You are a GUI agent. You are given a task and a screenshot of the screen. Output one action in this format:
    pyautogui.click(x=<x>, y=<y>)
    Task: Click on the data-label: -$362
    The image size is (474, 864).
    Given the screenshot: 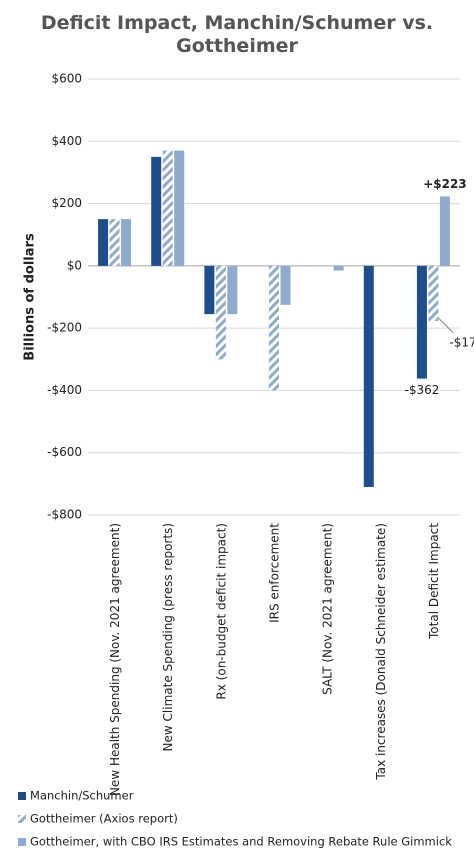 What is the action you would take?
    pyautogui.click(x=421, y=390)
    